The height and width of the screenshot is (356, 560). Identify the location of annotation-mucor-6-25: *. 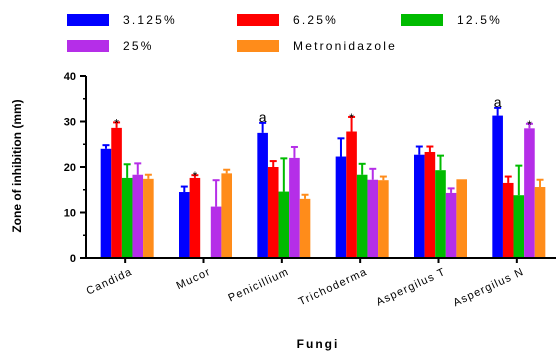
(195, 176).